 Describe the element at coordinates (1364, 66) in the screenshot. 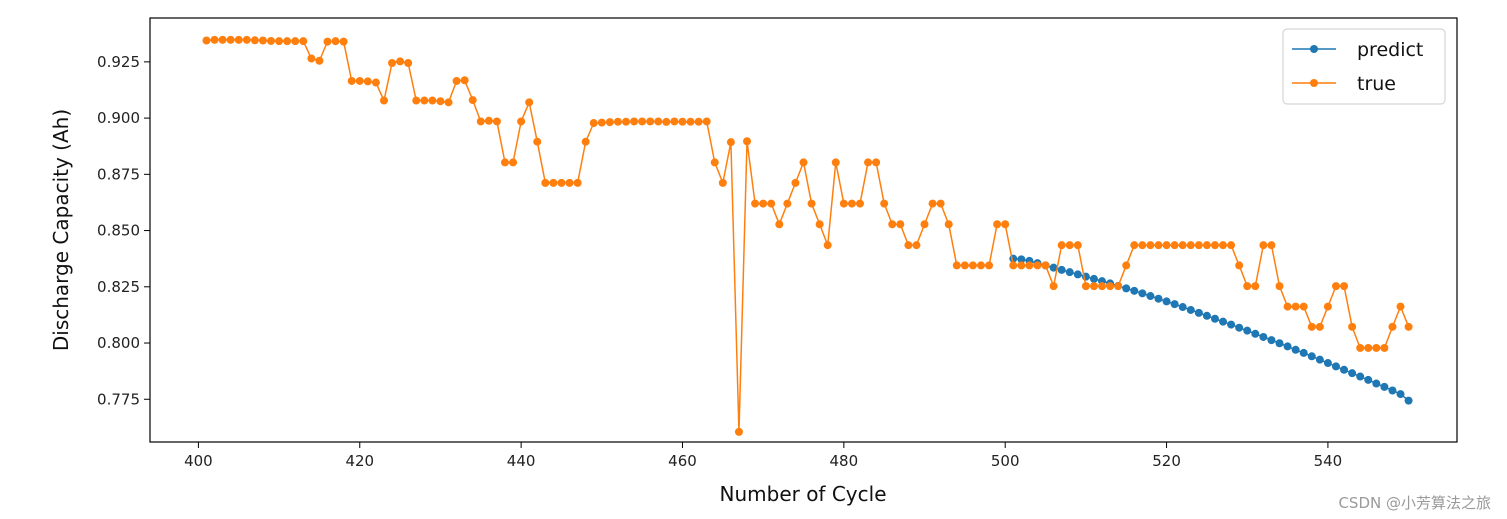

I see `legend: predict true` at that location.